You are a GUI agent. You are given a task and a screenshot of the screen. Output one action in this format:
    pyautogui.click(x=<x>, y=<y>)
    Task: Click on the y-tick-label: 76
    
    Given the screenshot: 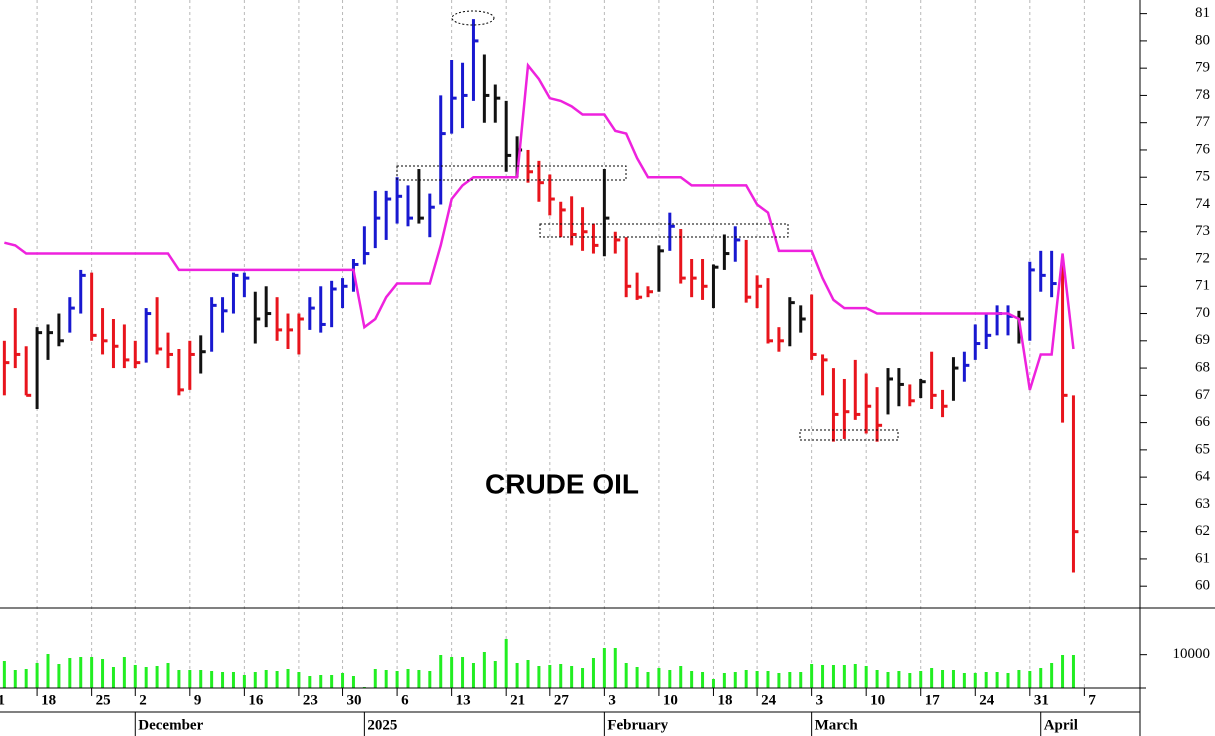 What is the action you would take?
    pyautogui.click(x=1203, y=149)
    